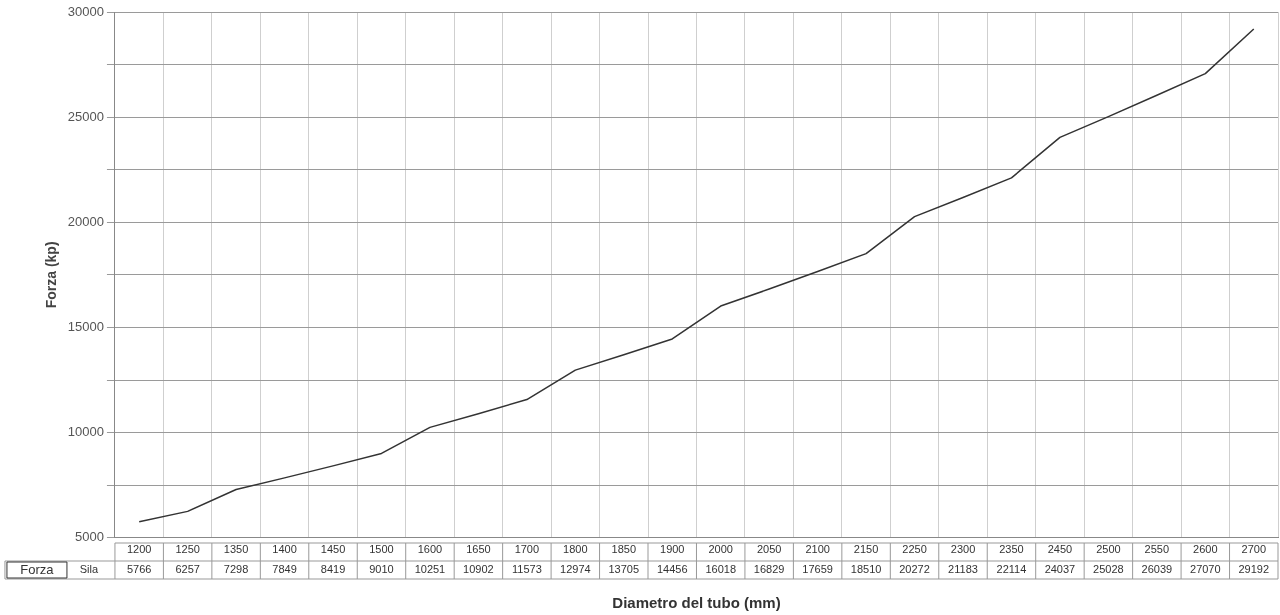 Image resolution: width=1280 pixels, height=615 pixels. Describe the element at coordinates (478, 569) in the screenshot. I see `data-label: 10902` at that location.